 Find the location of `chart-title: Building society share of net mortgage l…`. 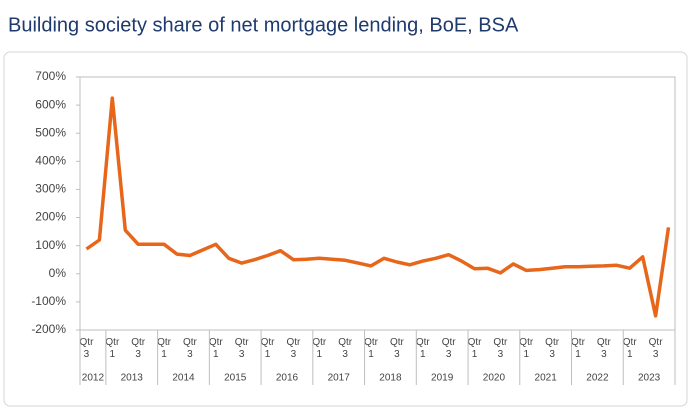

chart-title: Building society share of net mortgage l… is located at coordinates (263, 25).